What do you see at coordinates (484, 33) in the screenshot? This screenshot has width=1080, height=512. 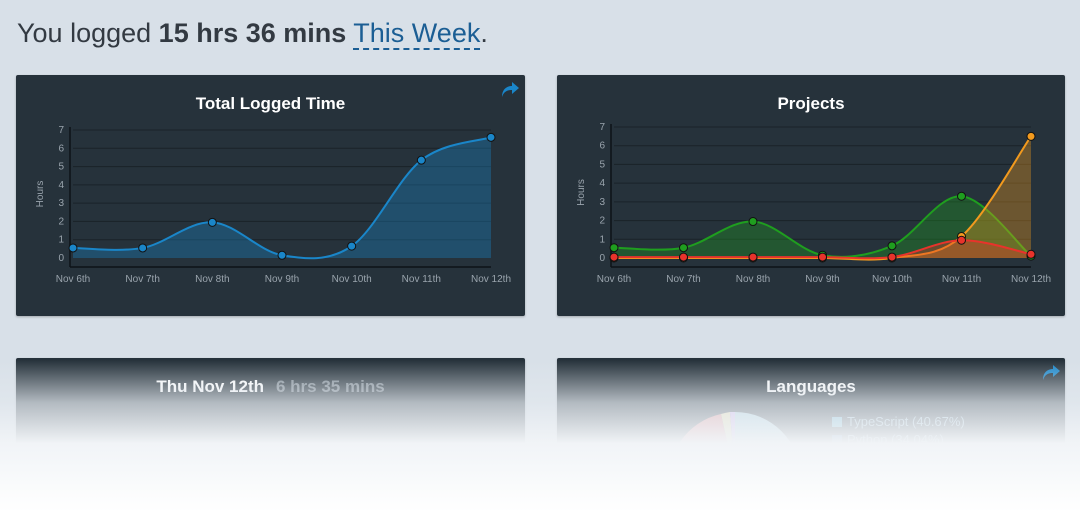 I see `summary-suffix: .` at bounding box center [484, 33].